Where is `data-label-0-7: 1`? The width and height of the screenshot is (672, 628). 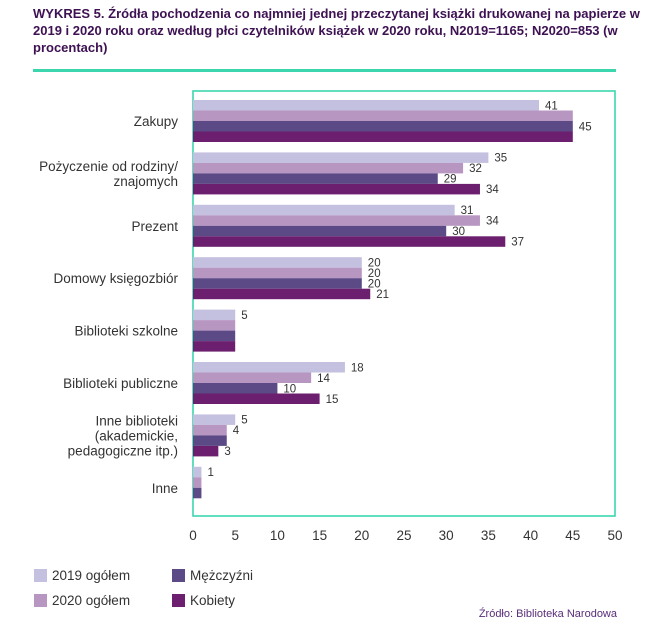 data-label-0-7: 1 is located at coordinates (210, 473).